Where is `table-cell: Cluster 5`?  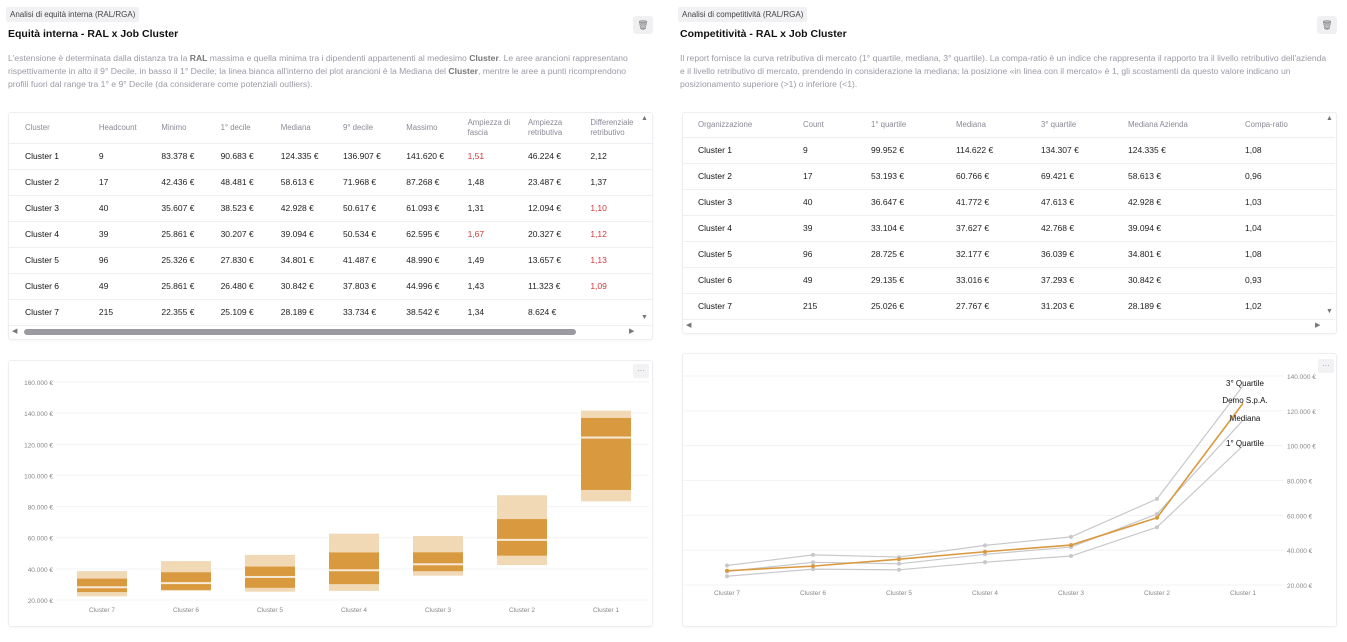
table-cell: Cluster 5 is located at coordinates (54, 260).